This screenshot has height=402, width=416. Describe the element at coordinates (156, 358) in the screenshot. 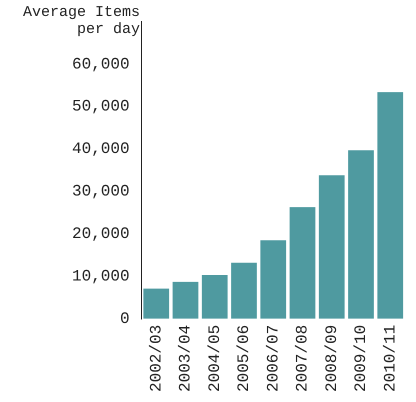

I see `x-tick-label: 2002/03` at that location.